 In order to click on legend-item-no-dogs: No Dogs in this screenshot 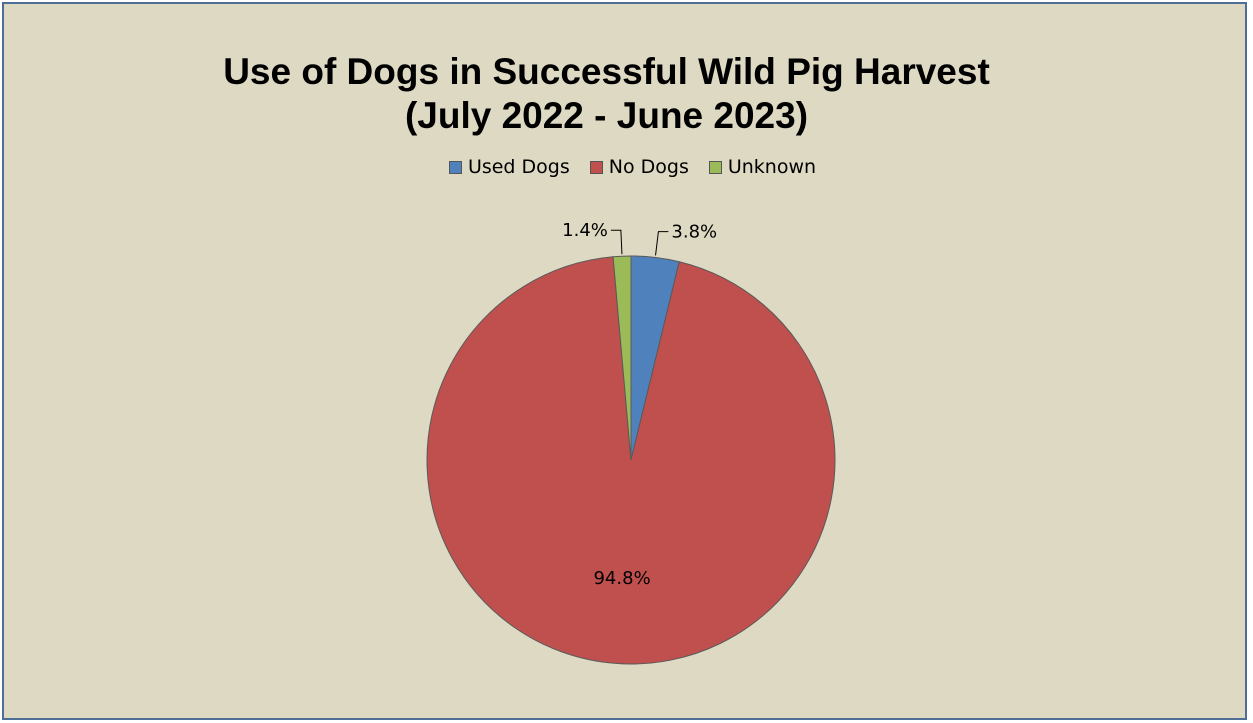, I will do `click(639, 167)`.